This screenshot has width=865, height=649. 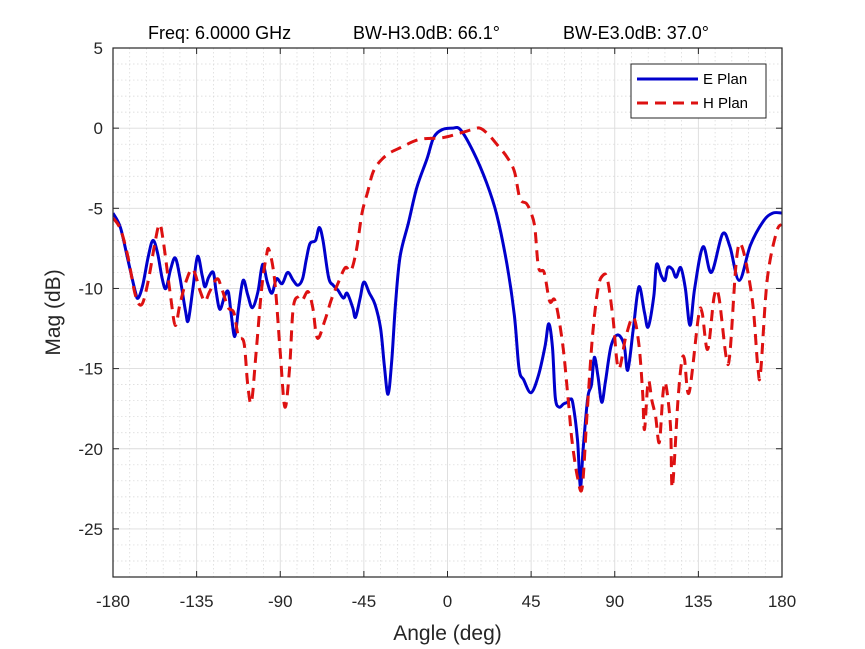 I want to click on legend-label-h-plan: H Plan, so click(x=725, y=103).